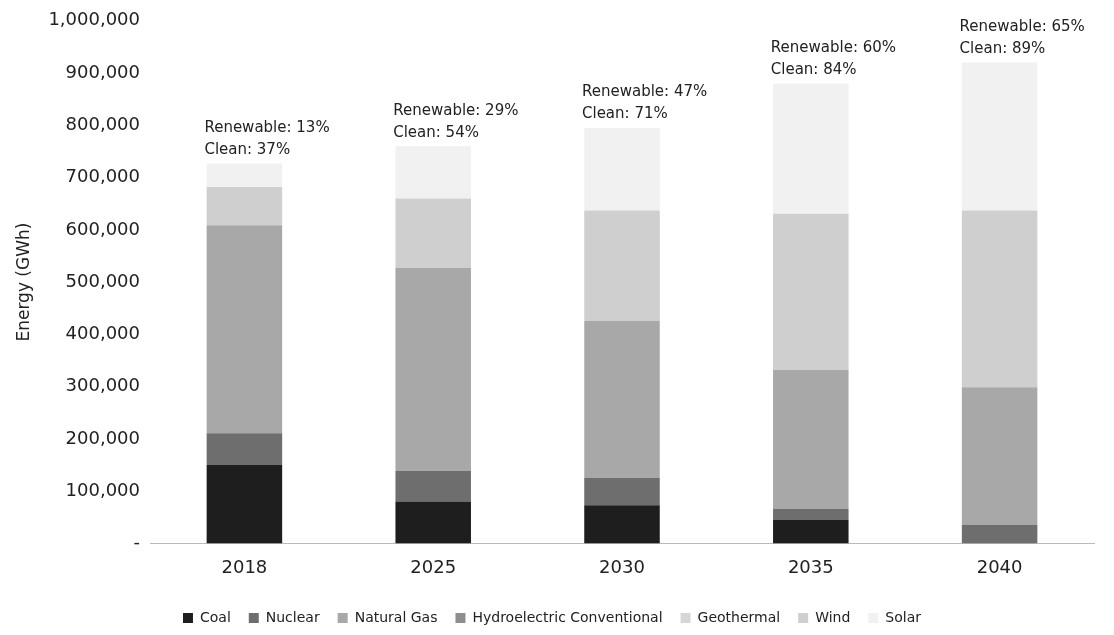 The height and width of the screenshot is (635, 1114). I want to click on y-tick-label: 1,000,000, so click(94, 19).